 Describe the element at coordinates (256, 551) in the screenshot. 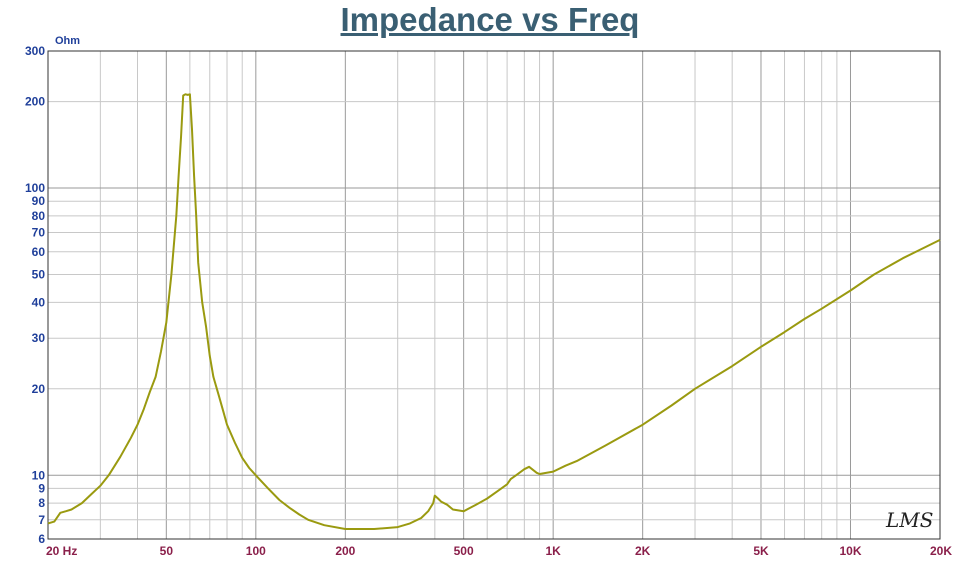

I see `x-tick-label: 100` at that location.